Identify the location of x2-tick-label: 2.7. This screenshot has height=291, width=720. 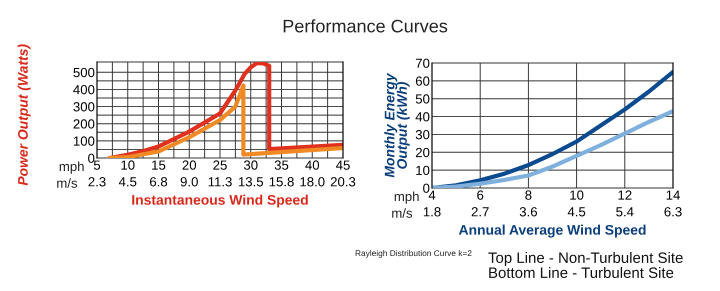
(480, 211).